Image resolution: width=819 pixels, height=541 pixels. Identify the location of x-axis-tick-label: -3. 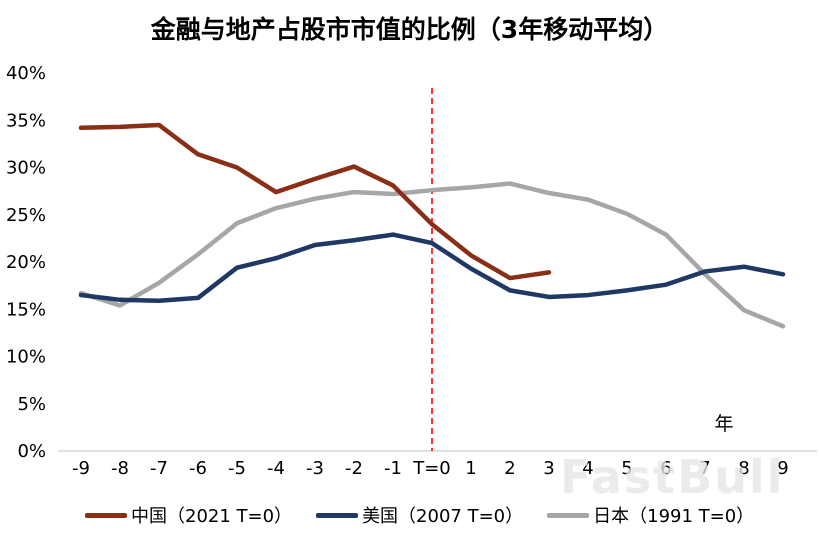
(315, 468).